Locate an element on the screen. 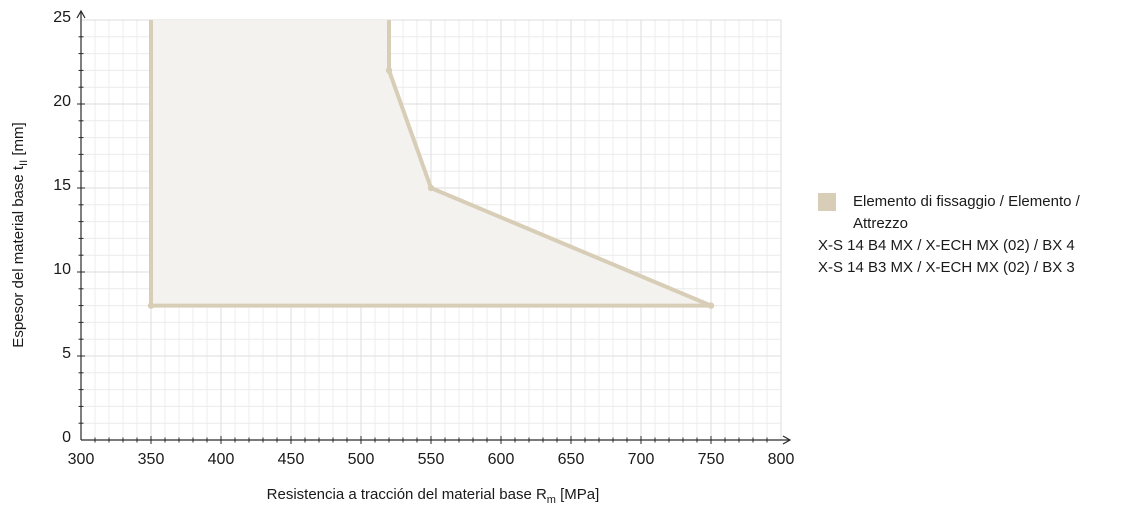 This screenshot has height=509, width=1145. y-tick-label: 5 is located at coordinates (66, 353).